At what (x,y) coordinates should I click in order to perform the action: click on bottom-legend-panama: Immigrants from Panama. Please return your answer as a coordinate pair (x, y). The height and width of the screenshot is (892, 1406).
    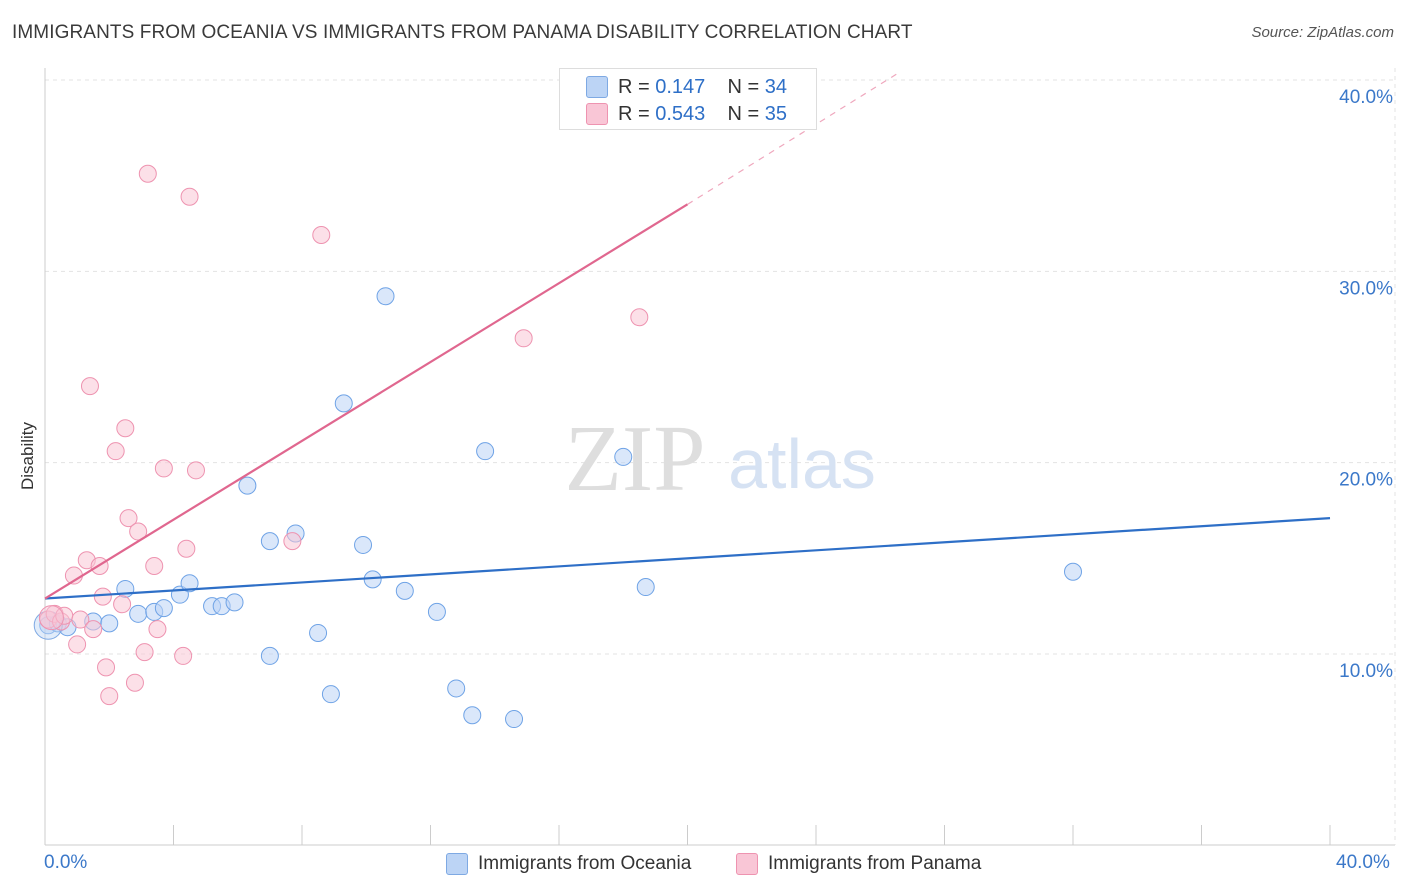
    Looking at the image, I should click on (858, 864).